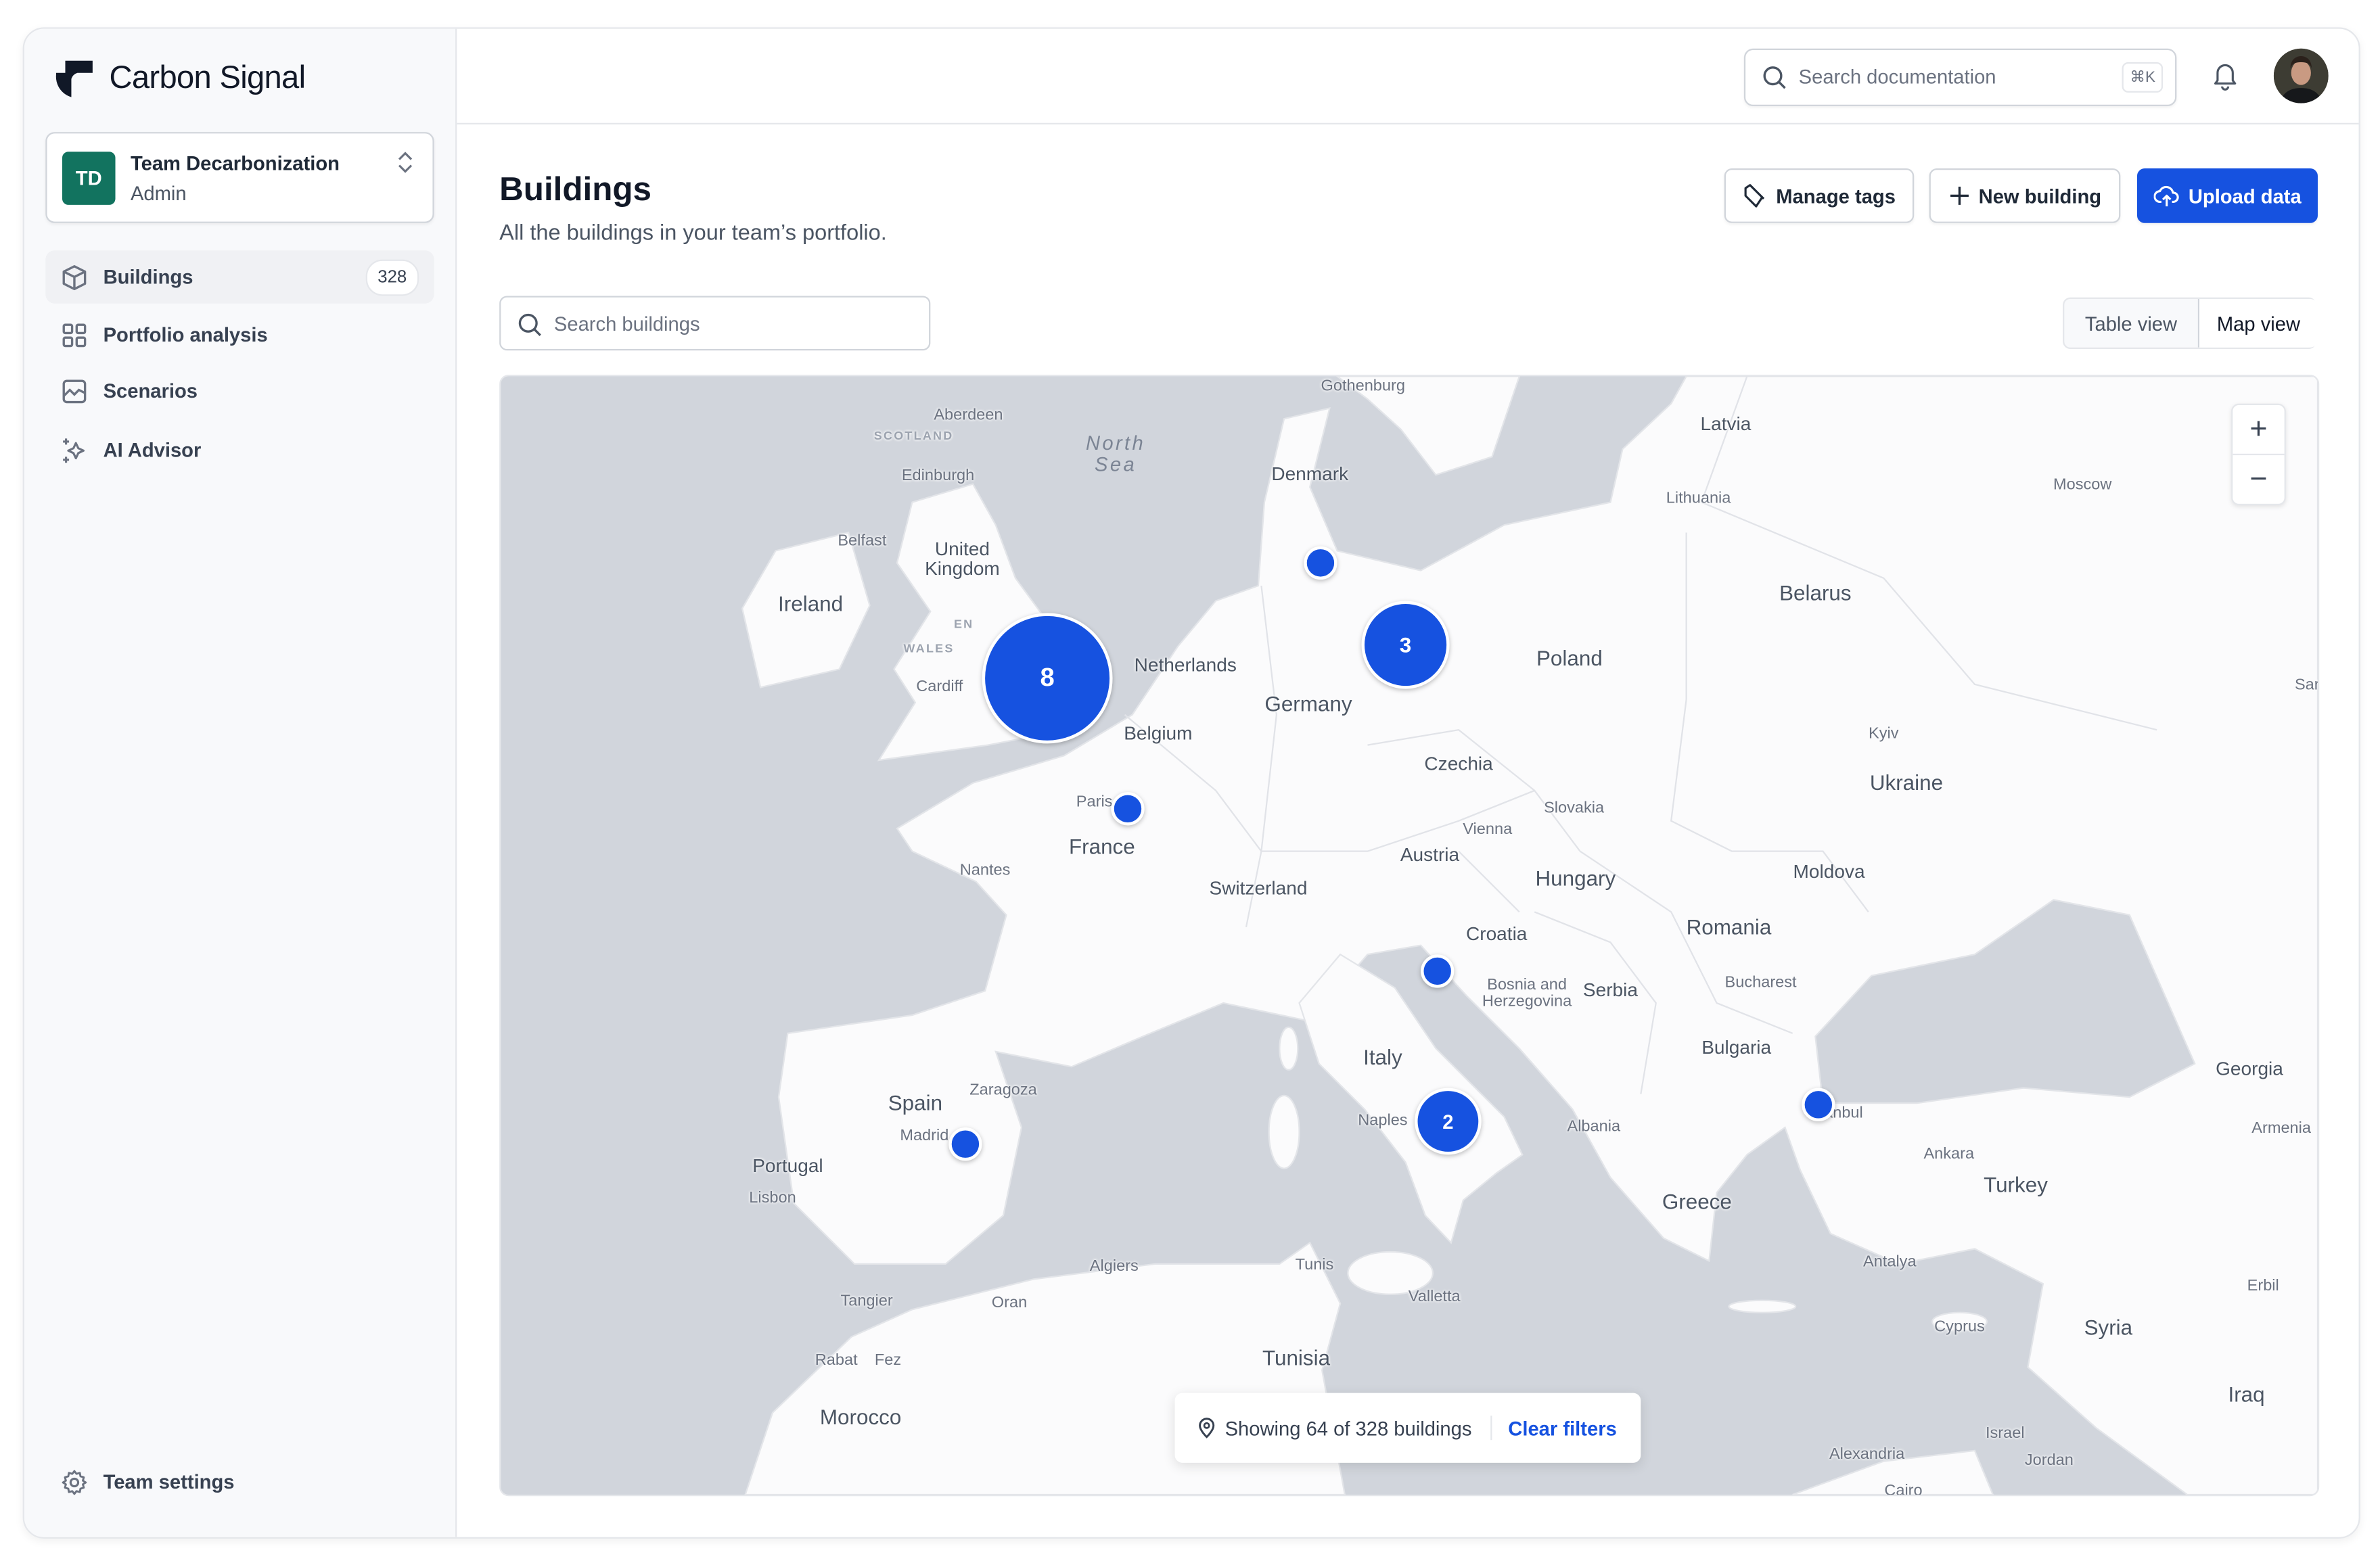 This screenshot has height=1565, width=2380. Describe the element at coordinates (2259, 430) in the screenshot. I see `zoom-in-button: +` at that location.